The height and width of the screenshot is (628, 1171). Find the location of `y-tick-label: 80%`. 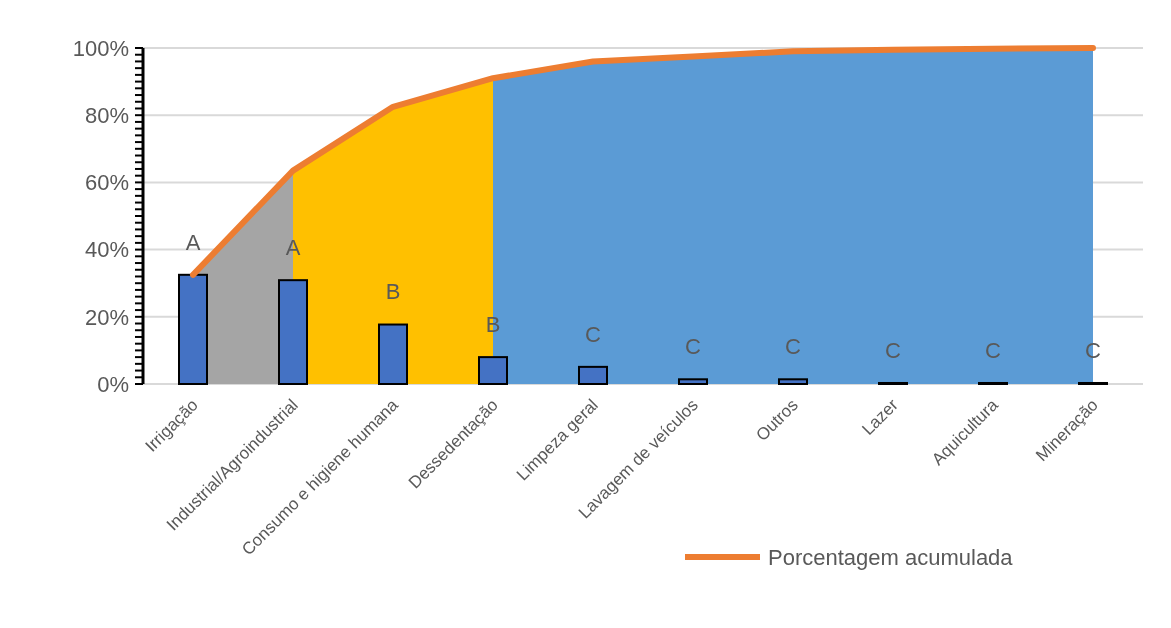

y-tick-label: 80% is located at coordinates (106, 115).